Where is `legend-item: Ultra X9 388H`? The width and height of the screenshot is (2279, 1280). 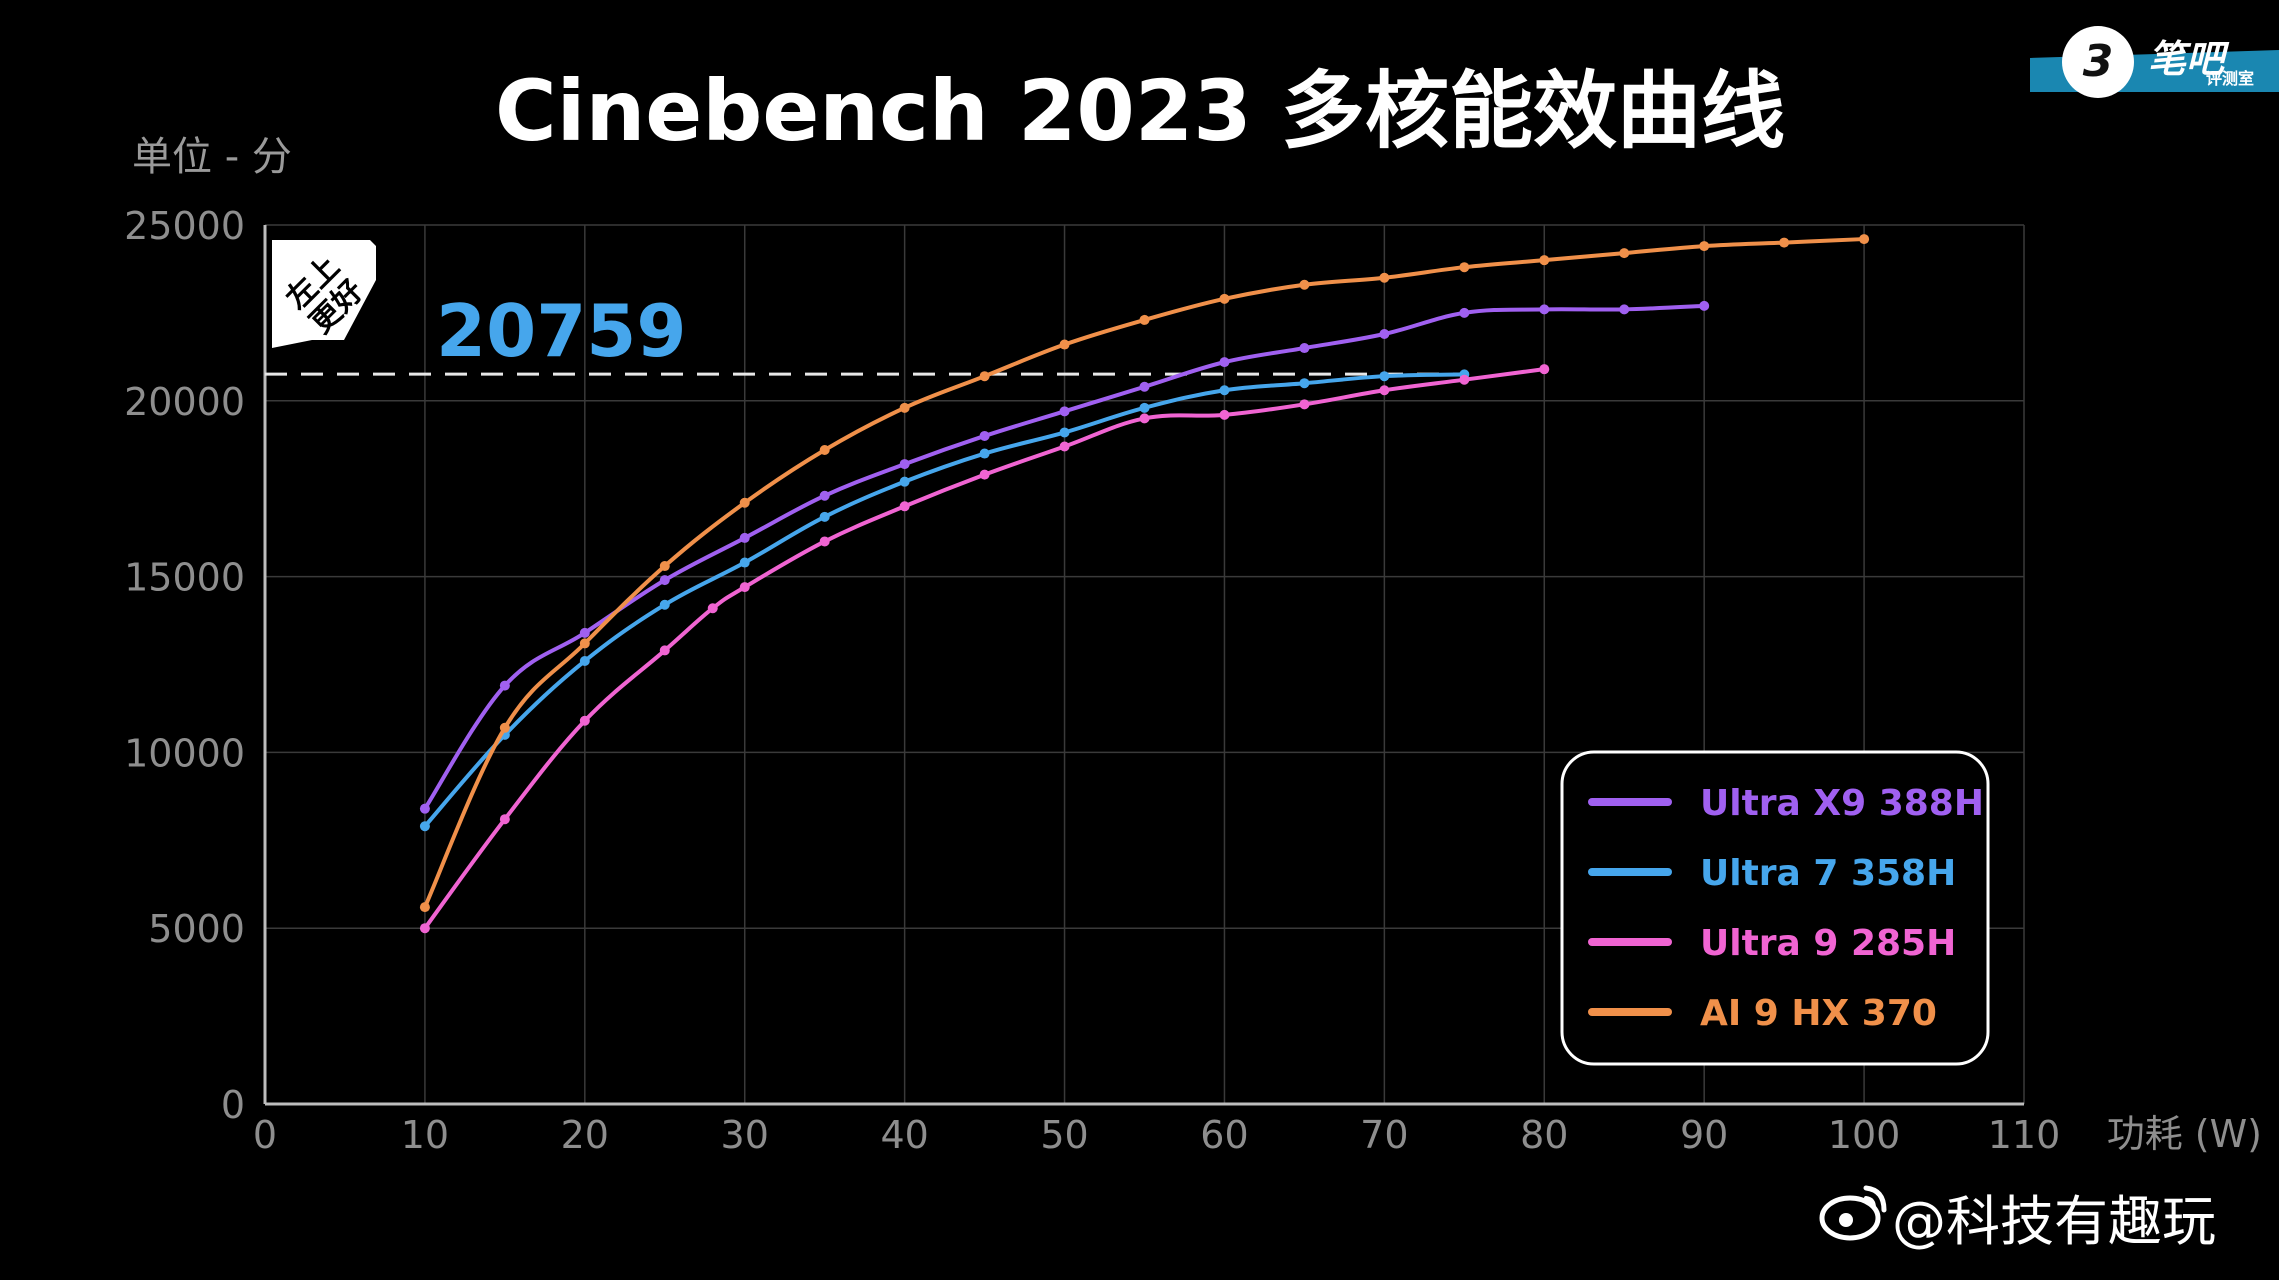
legend-item: Ultra X9 388H is located at coordinates (1786, 803).